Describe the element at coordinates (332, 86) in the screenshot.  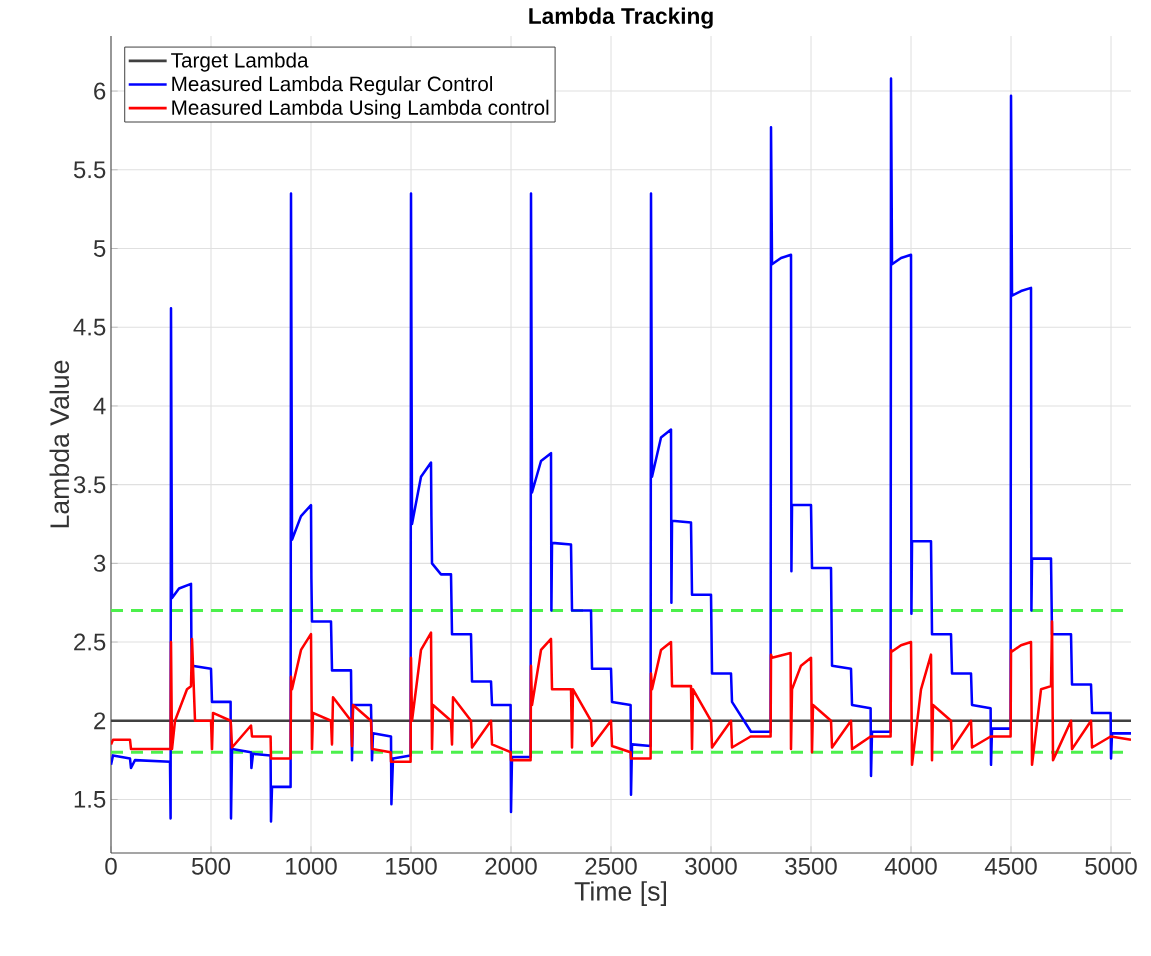
I see `legend-label: Measured Lambda Regular Control` at that location.